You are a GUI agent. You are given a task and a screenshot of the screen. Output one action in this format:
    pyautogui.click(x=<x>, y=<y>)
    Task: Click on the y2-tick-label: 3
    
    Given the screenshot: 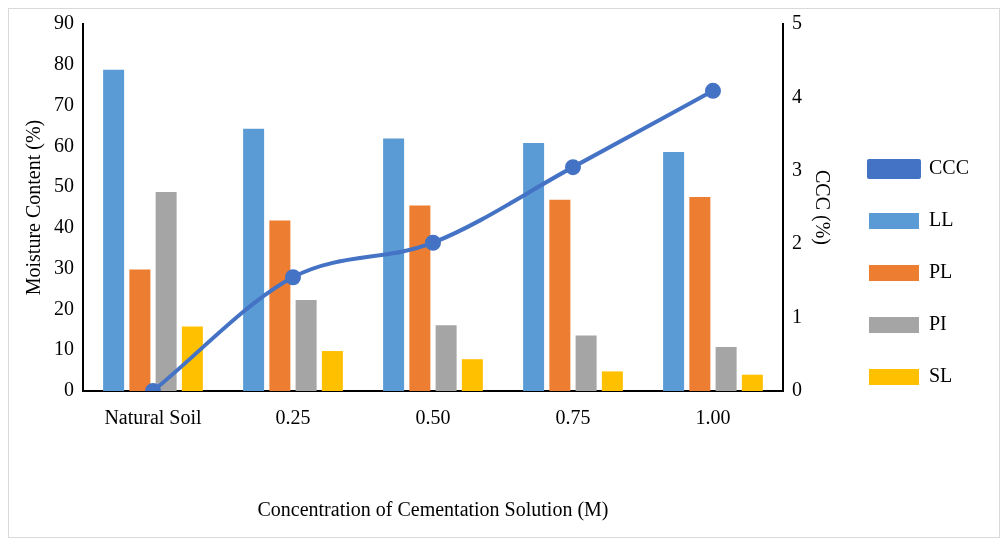 What is the action you would take?
    pyautogui.click(x=796, y=169)
    